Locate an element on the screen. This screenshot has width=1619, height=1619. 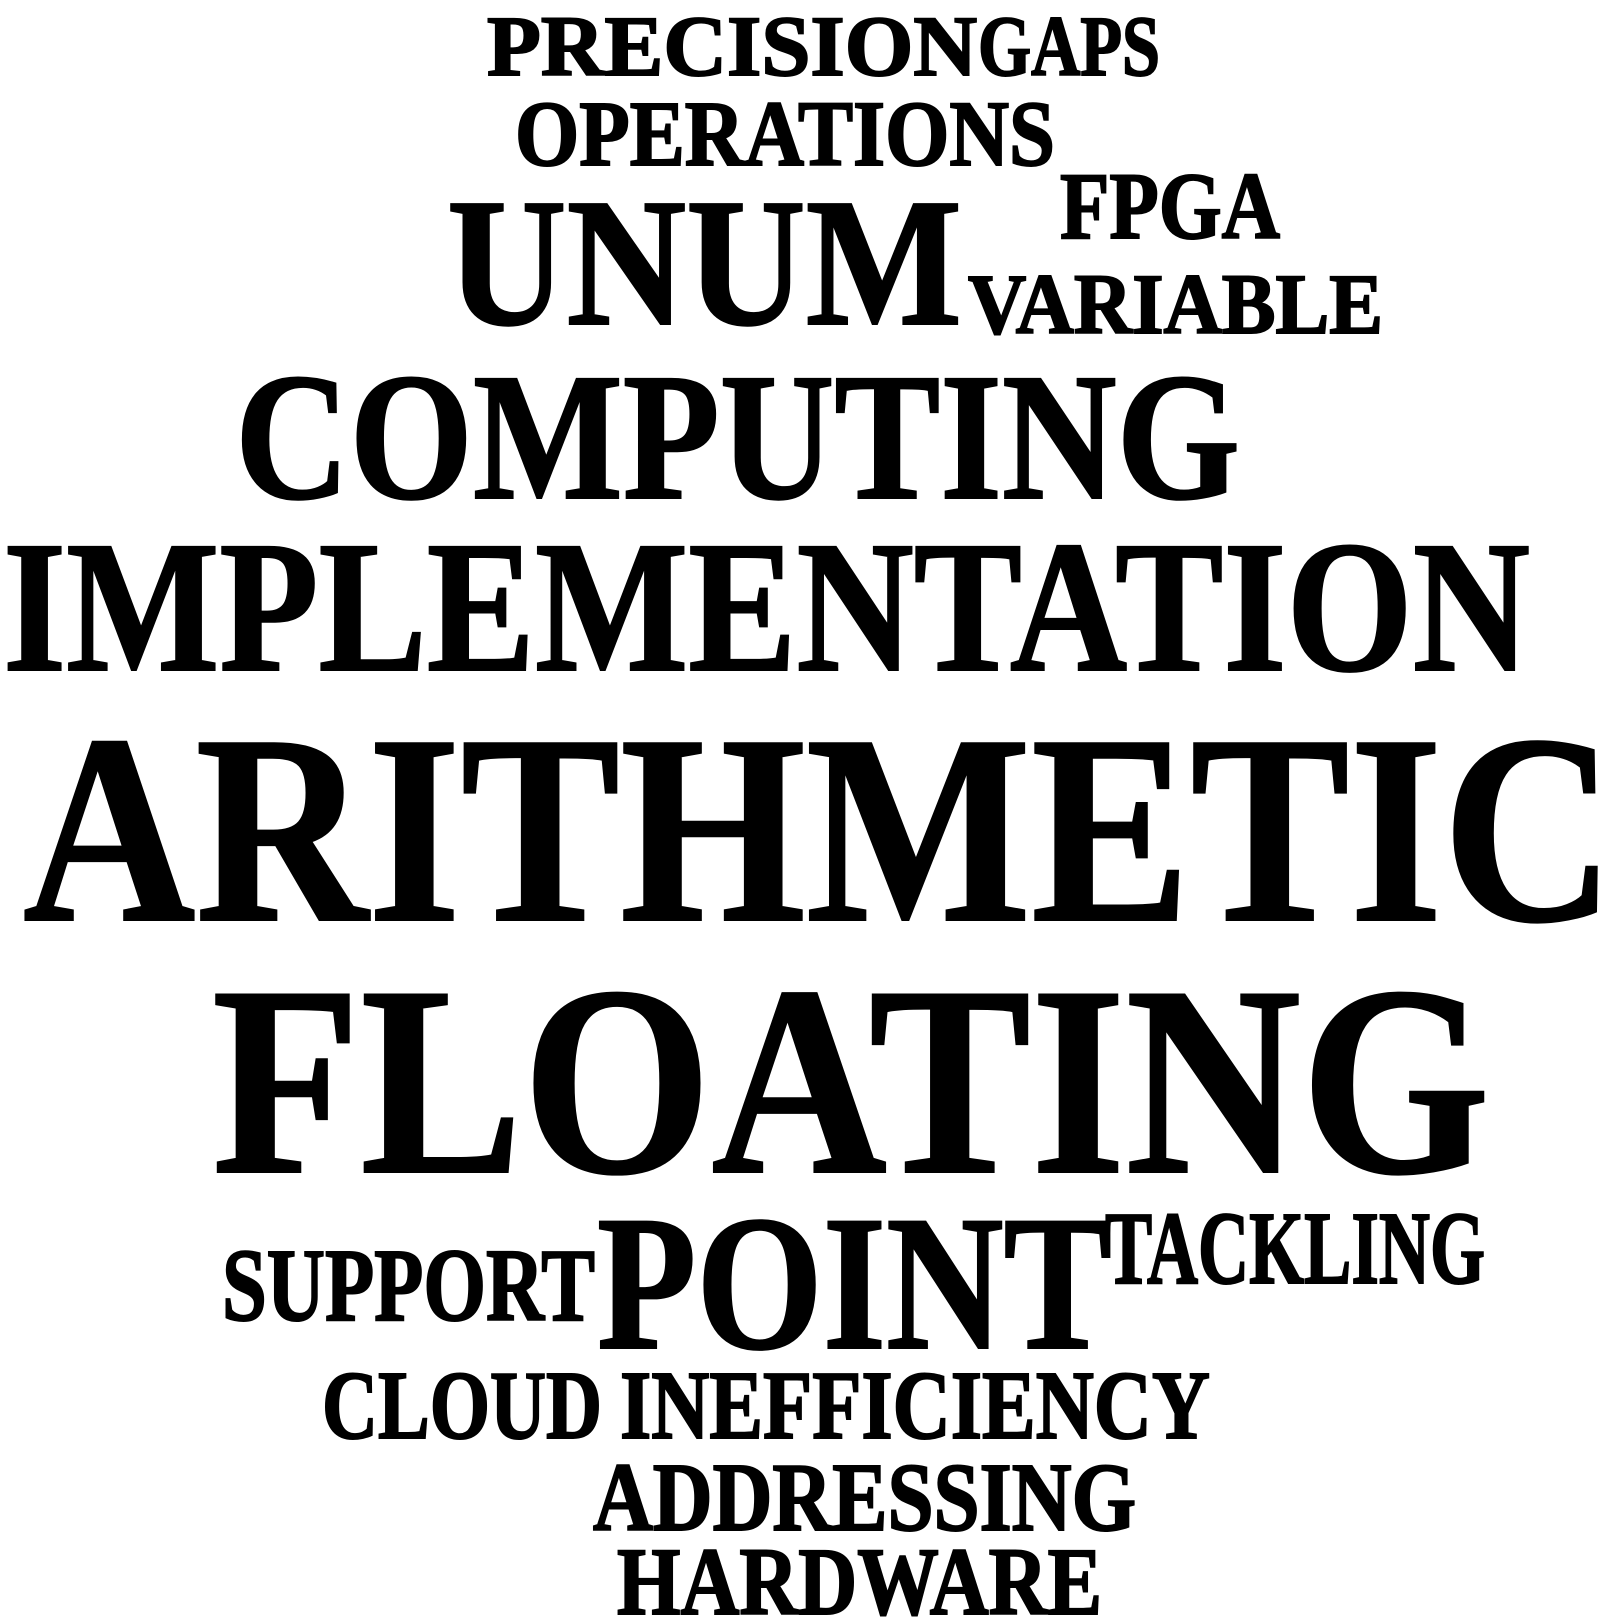
word-gaps: GAPS is located at coordinates (1069, 47).